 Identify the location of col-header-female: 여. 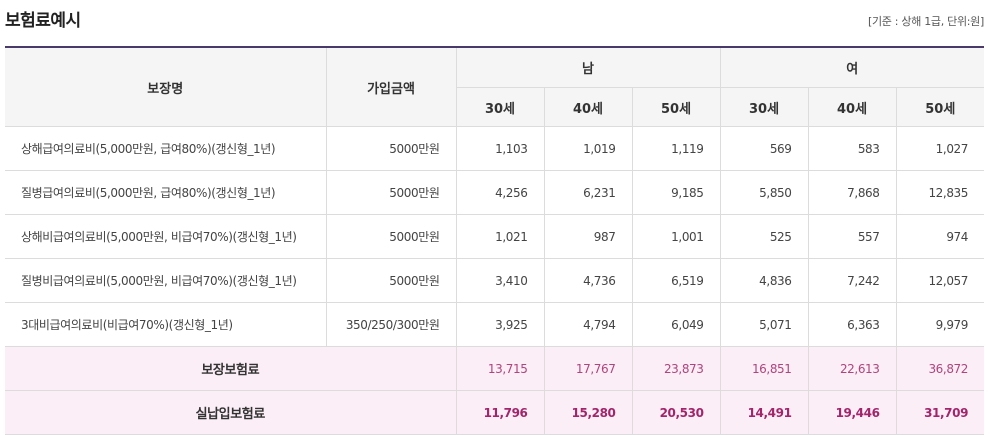
(852, 67).